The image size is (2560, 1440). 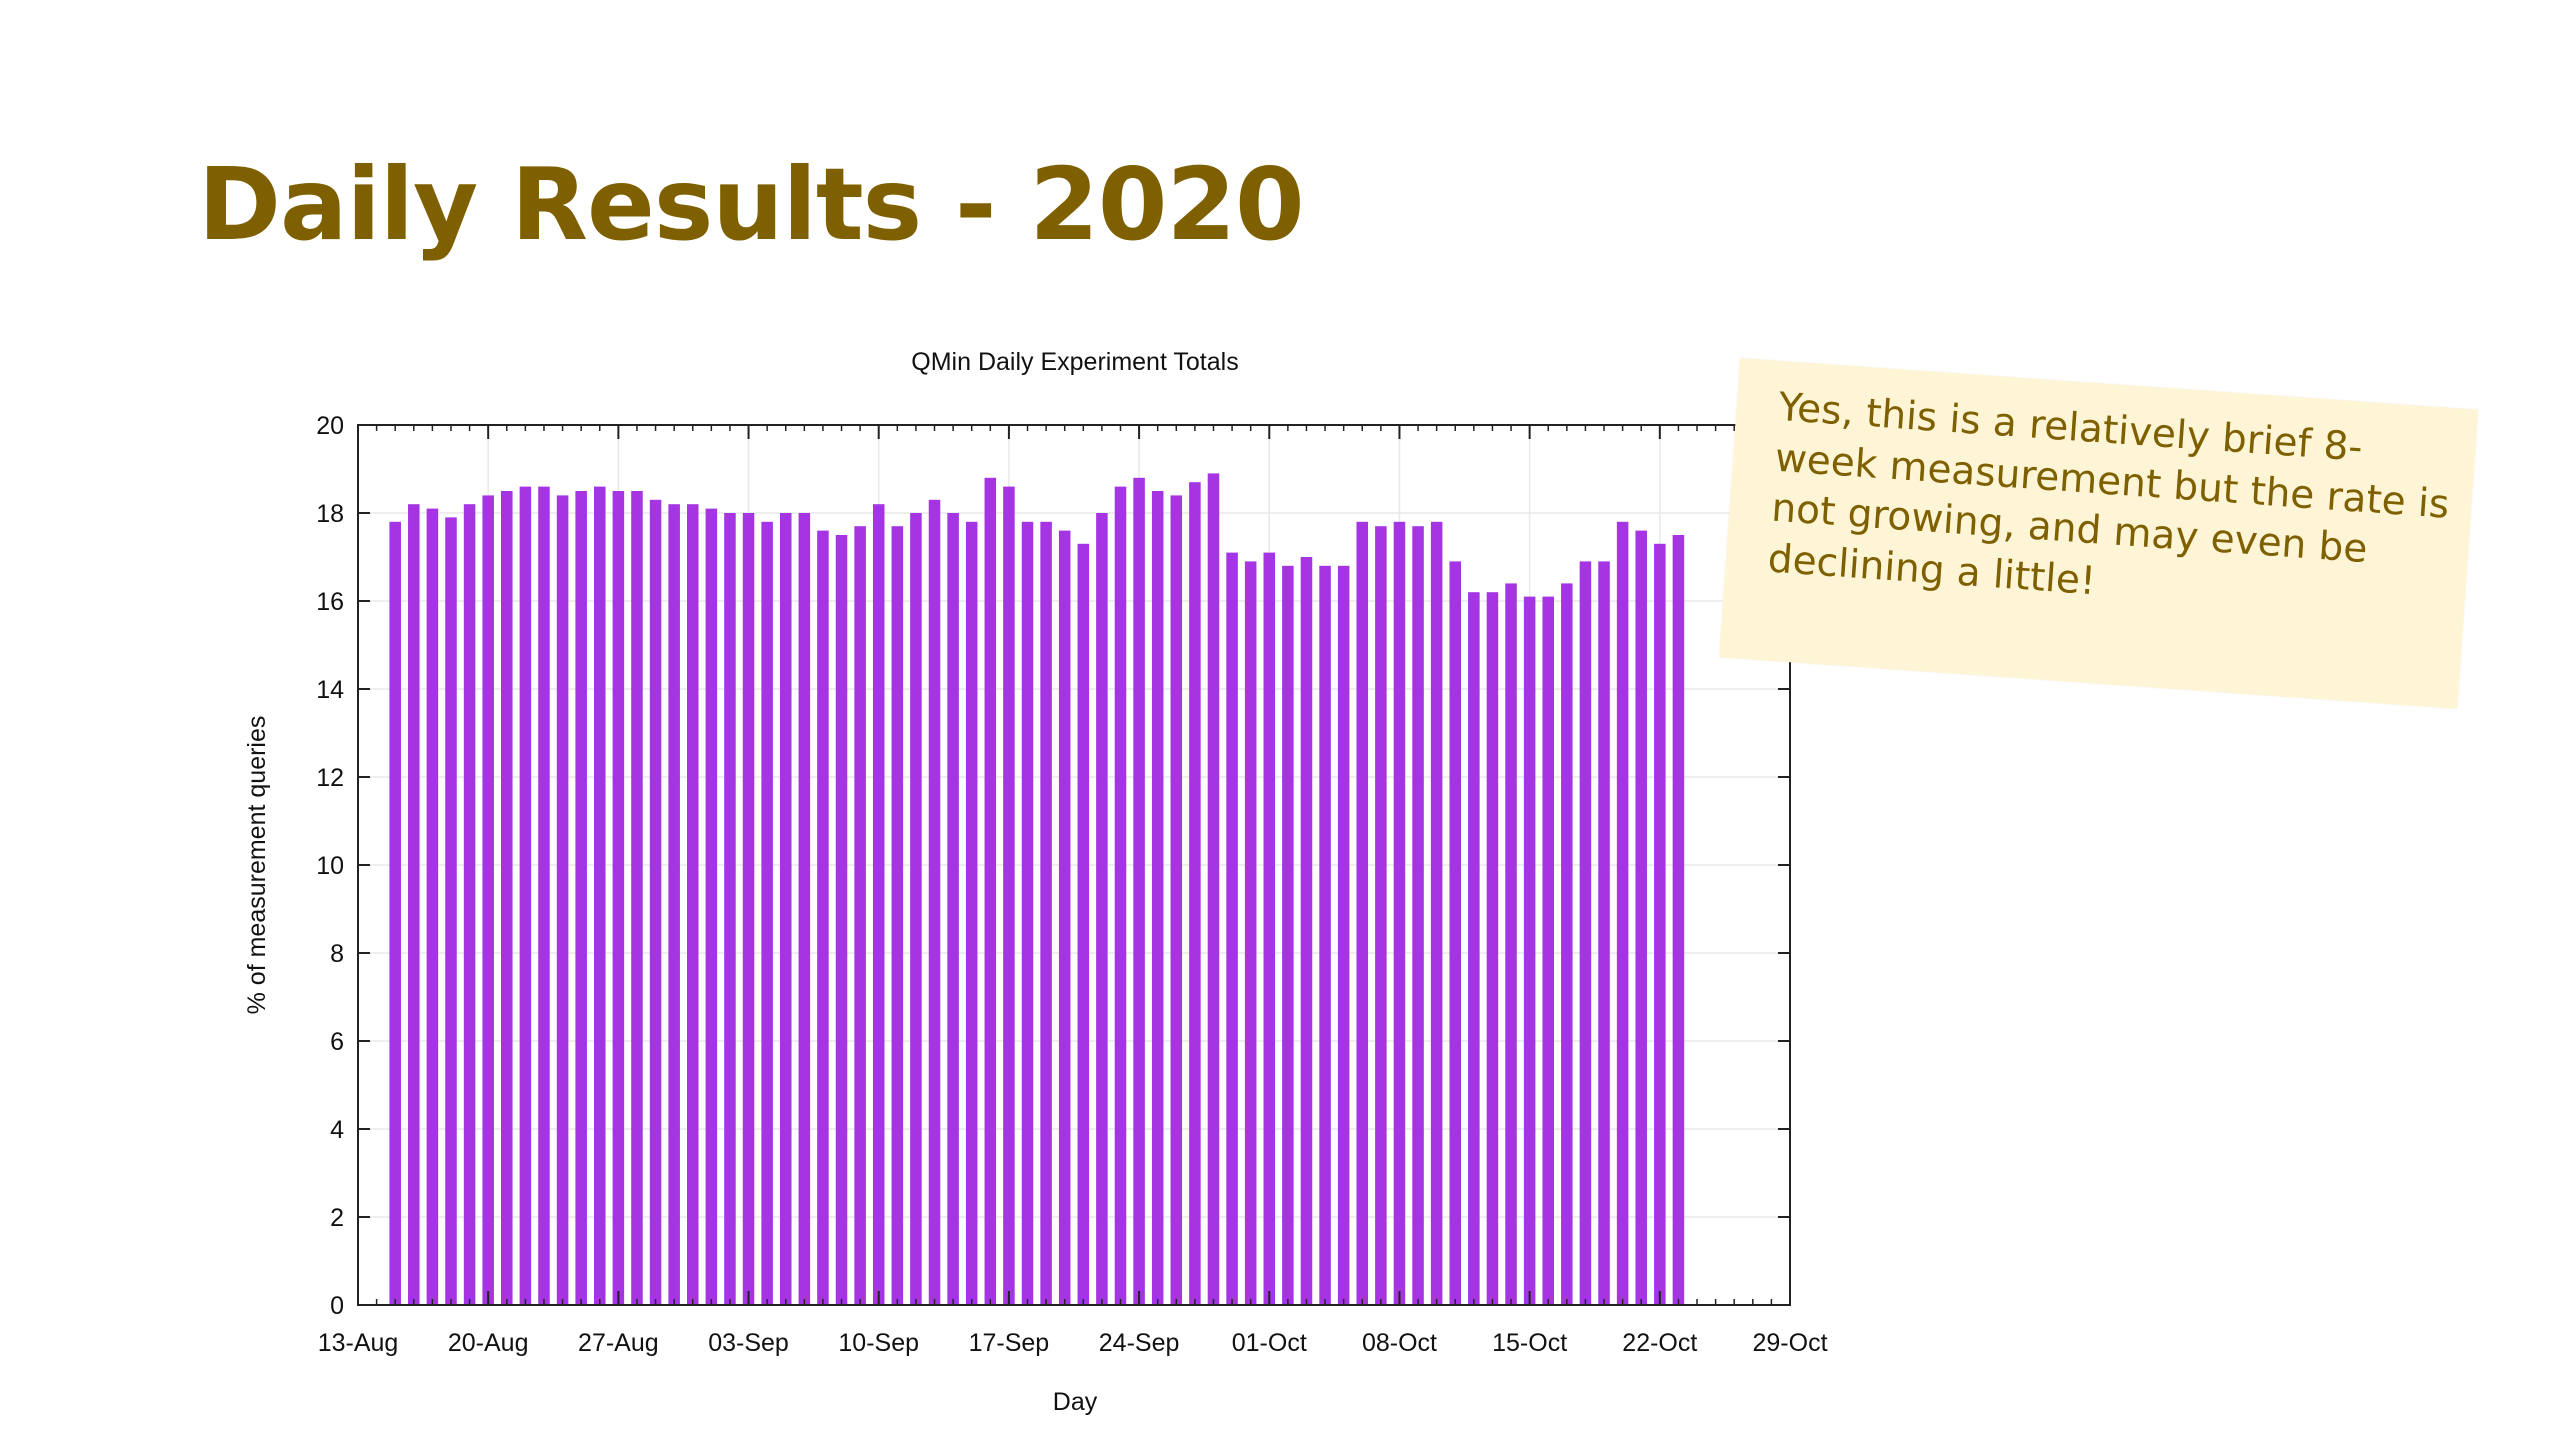 I want to click on x-tick-label: 01-Oct, so click(x=1269, y=1343).